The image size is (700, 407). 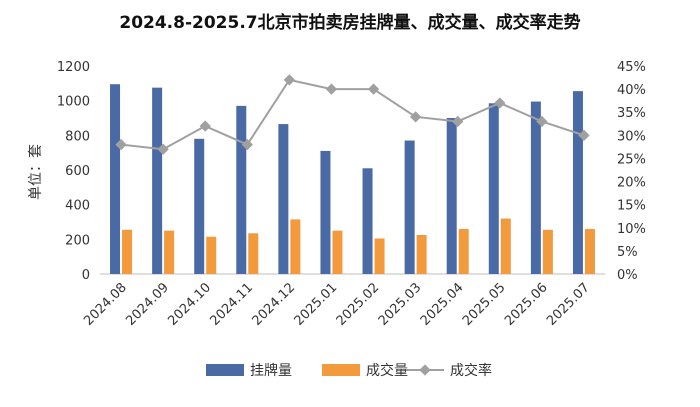 I want to click on y-tick-label: 800, so click(x=77, y=136).